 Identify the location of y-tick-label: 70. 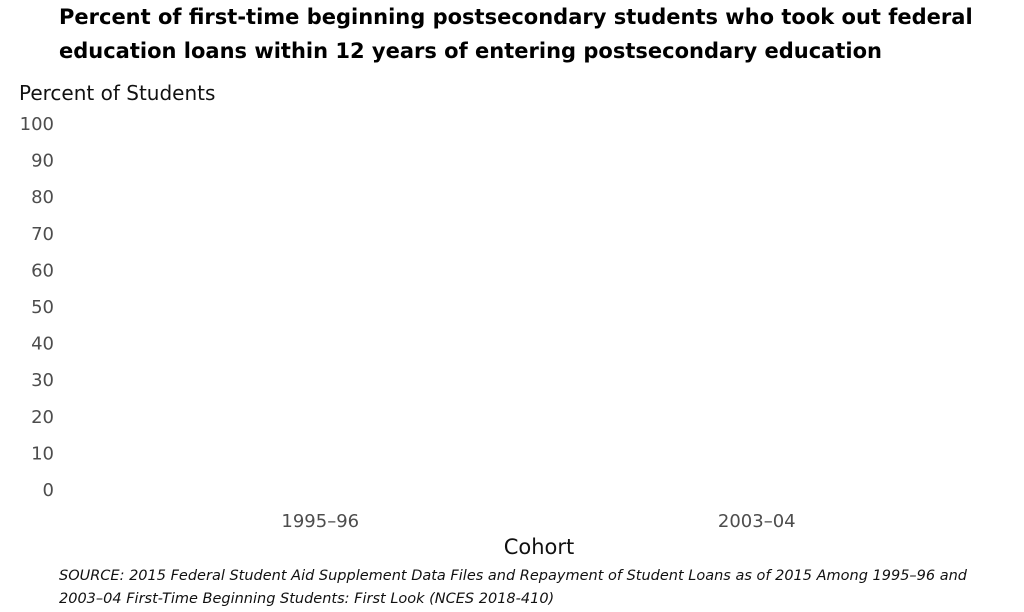
(42, 234).